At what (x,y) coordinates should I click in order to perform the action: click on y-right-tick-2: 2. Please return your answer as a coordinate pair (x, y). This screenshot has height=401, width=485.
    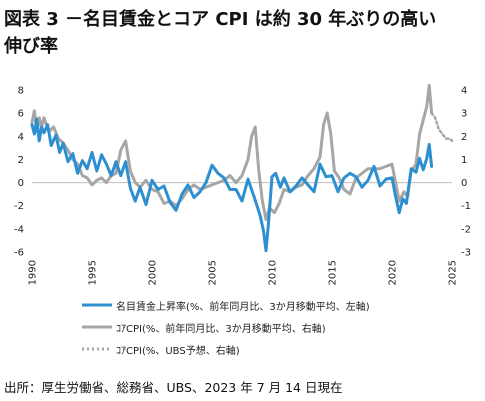
    Looking at the image, I should click on (464, 137).